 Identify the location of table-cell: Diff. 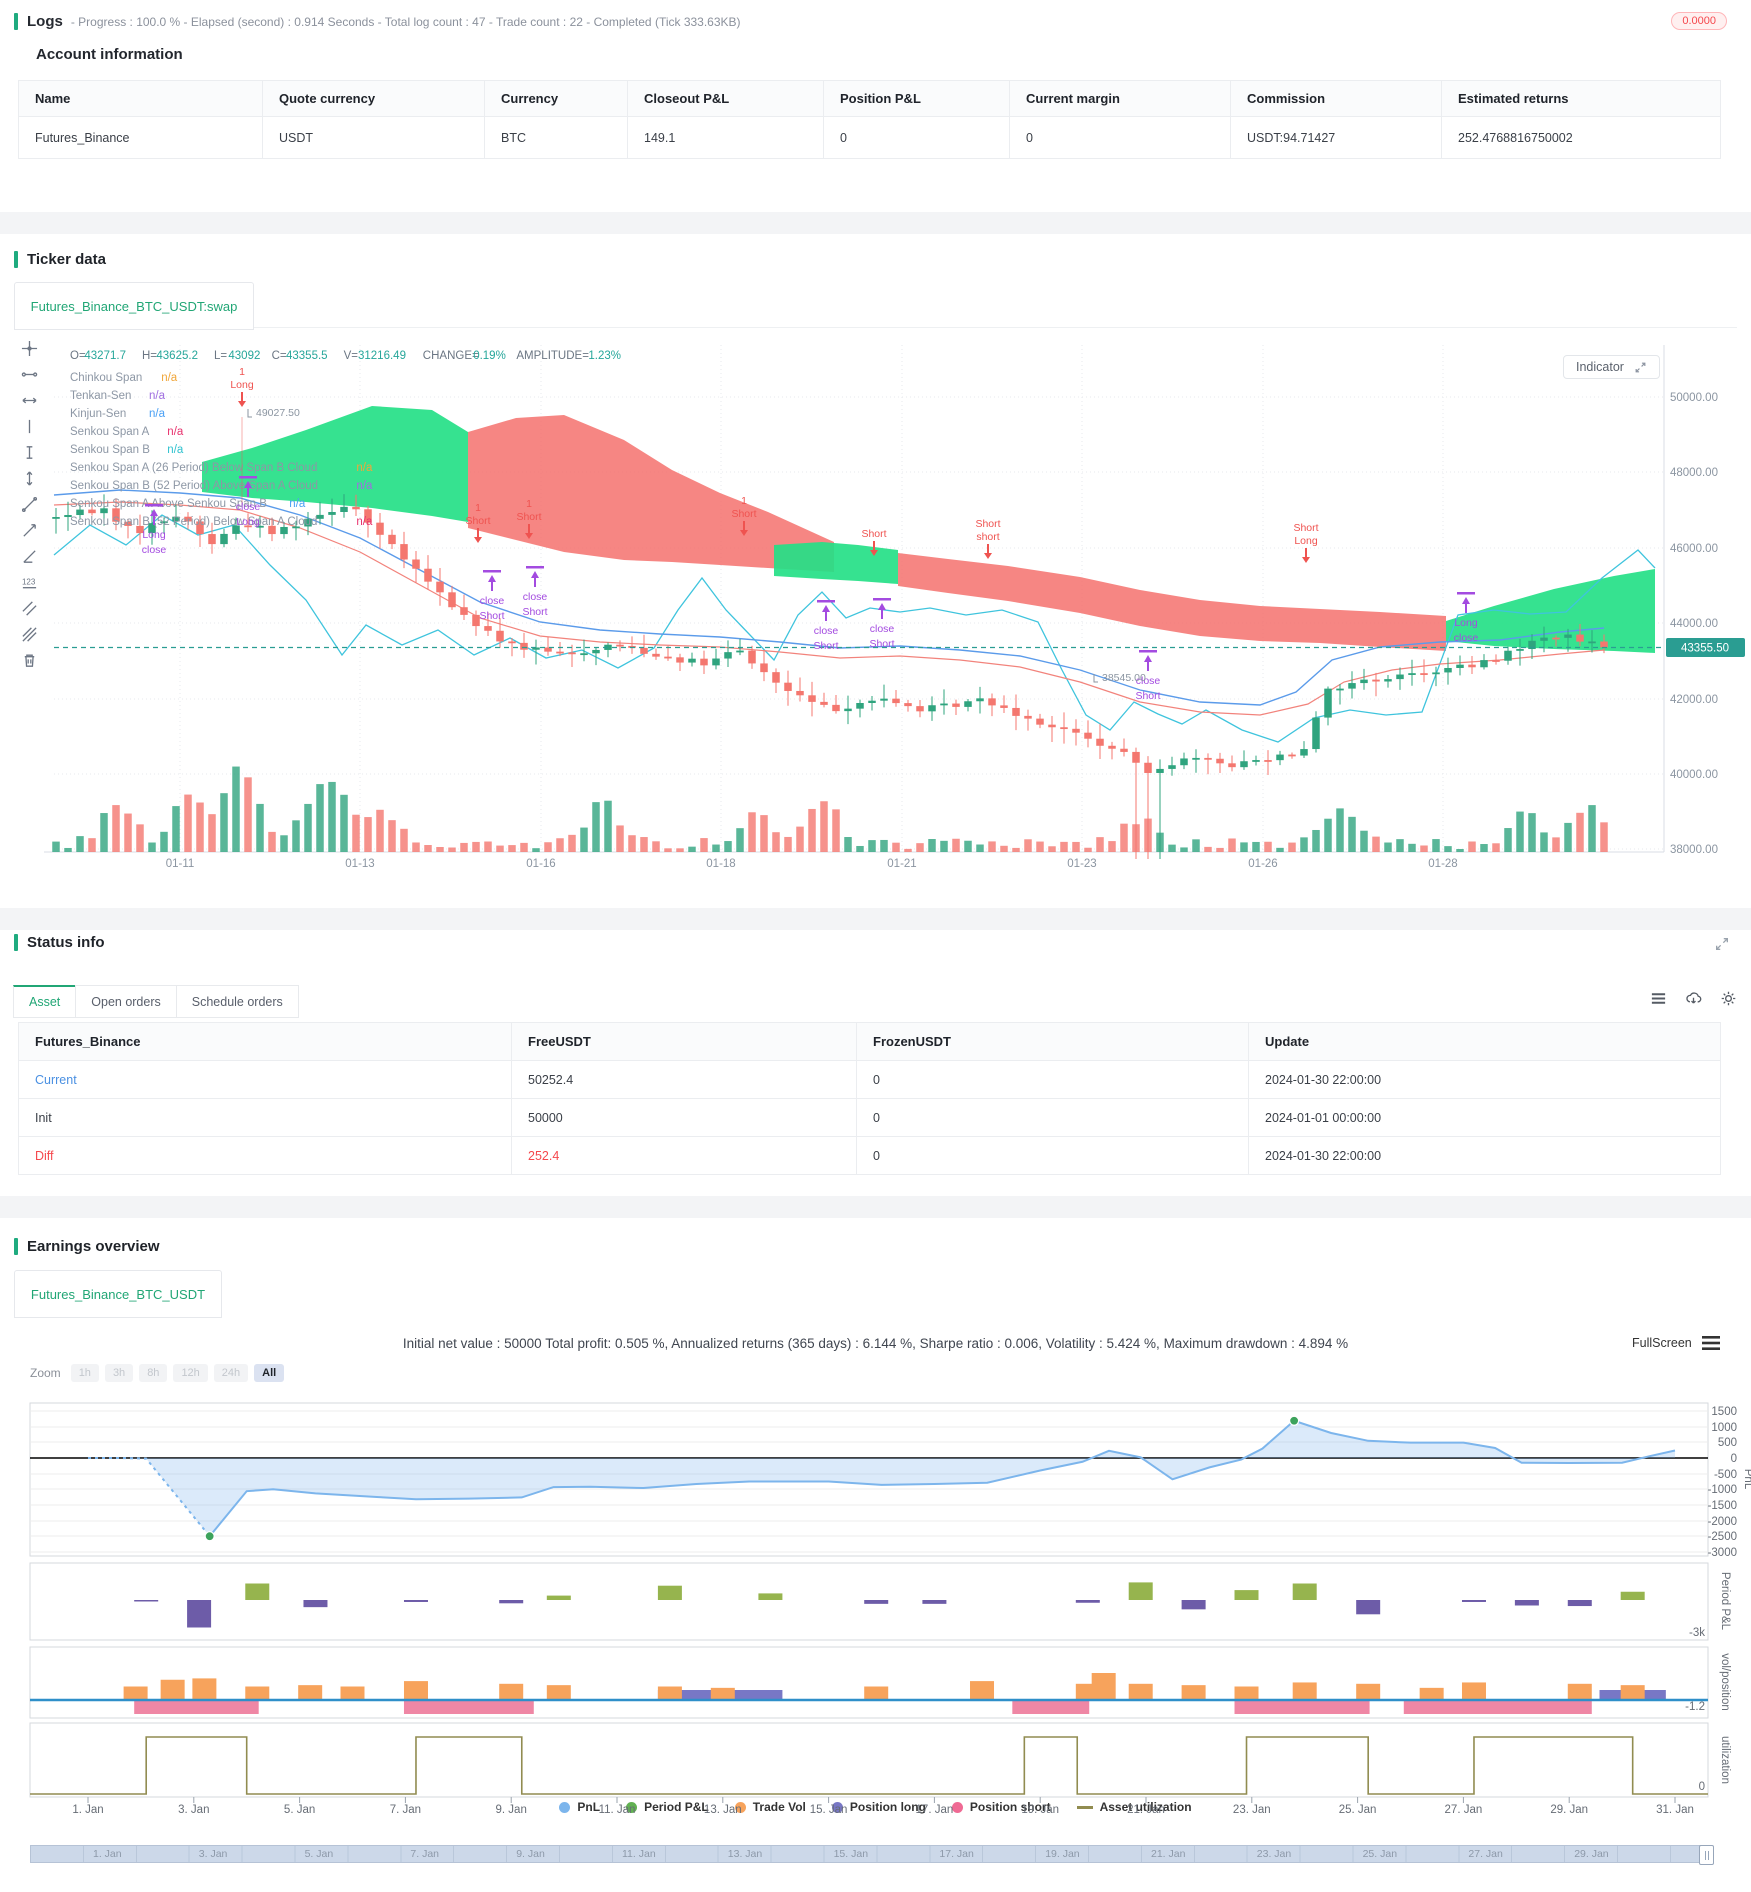
(265, 1155).